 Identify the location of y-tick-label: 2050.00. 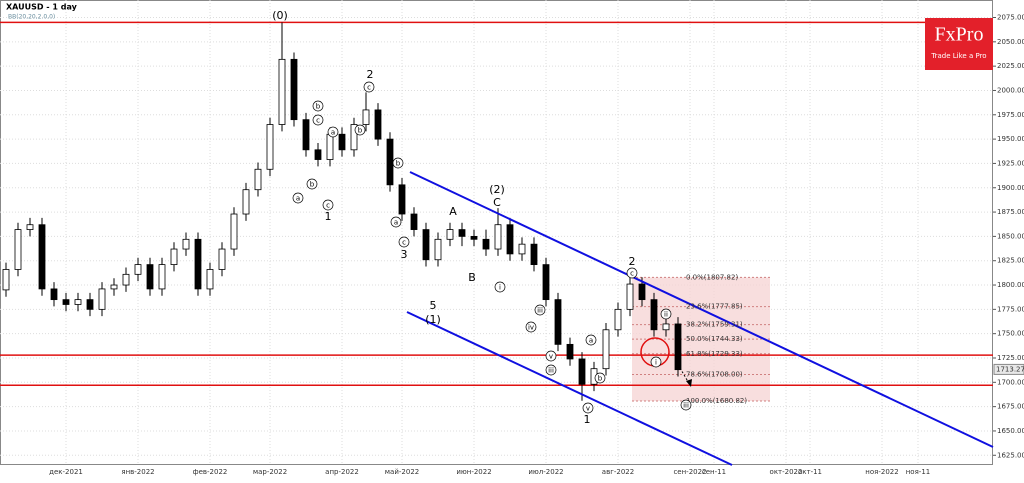
(1010, 42).